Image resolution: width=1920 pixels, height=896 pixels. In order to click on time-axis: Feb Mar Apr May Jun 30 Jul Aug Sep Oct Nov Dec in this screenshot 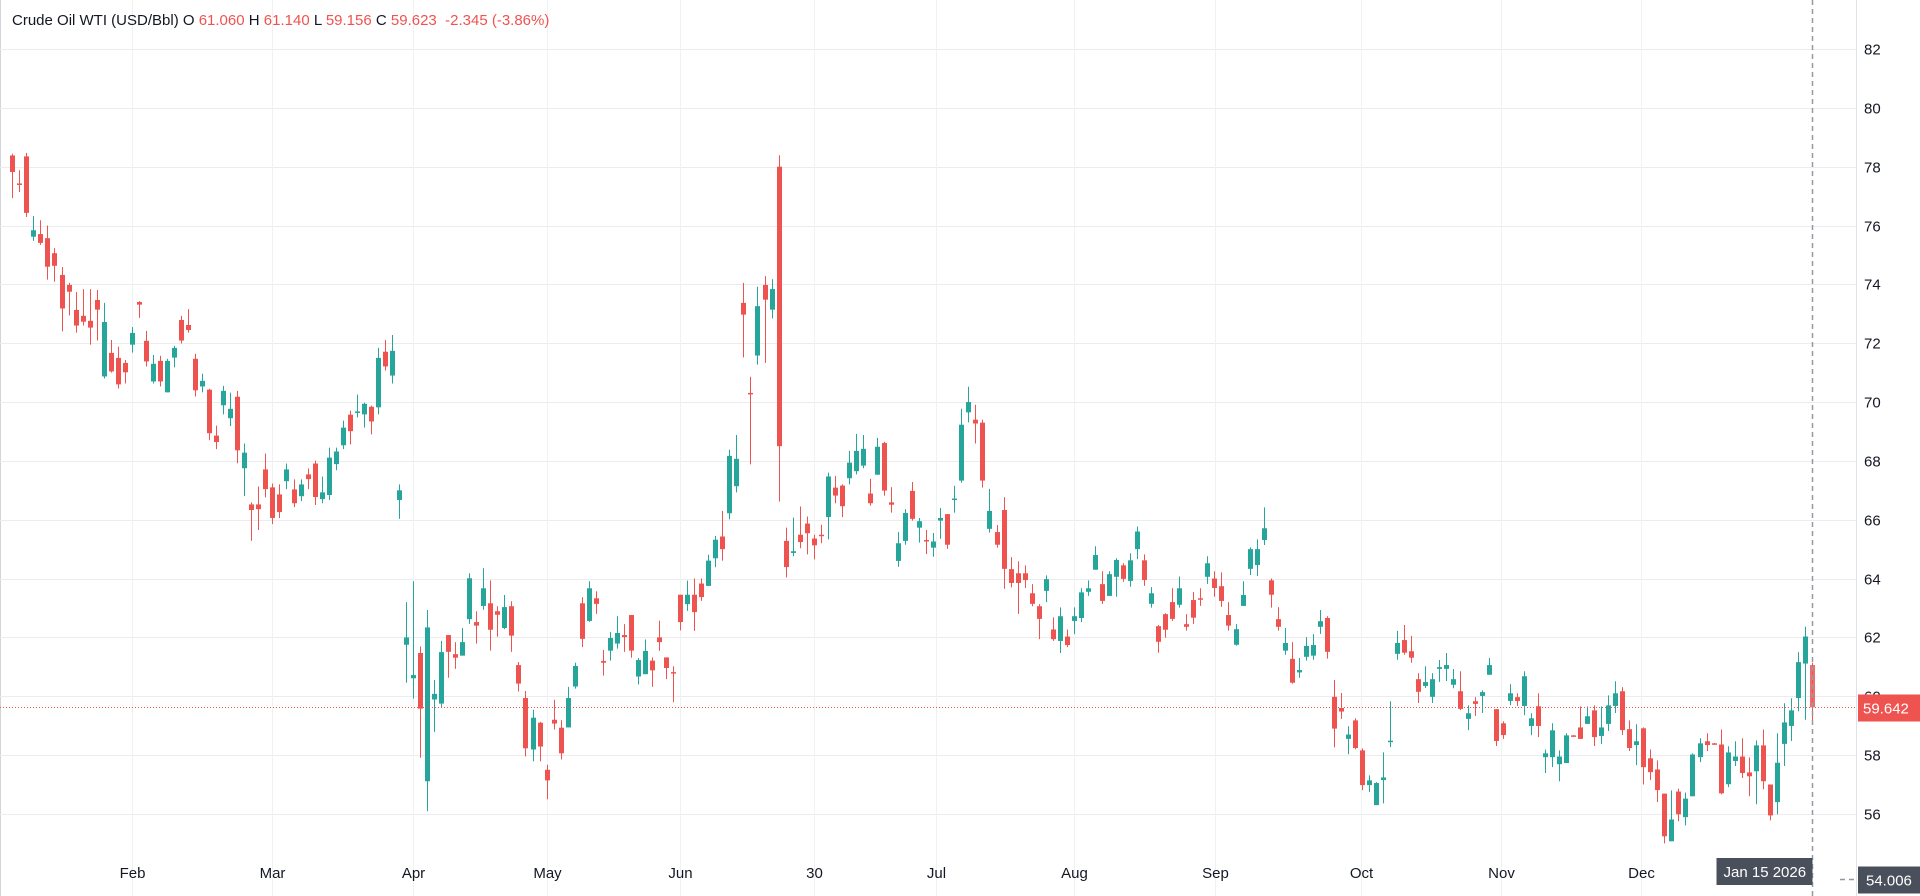, I will do `click(888, 873)`.